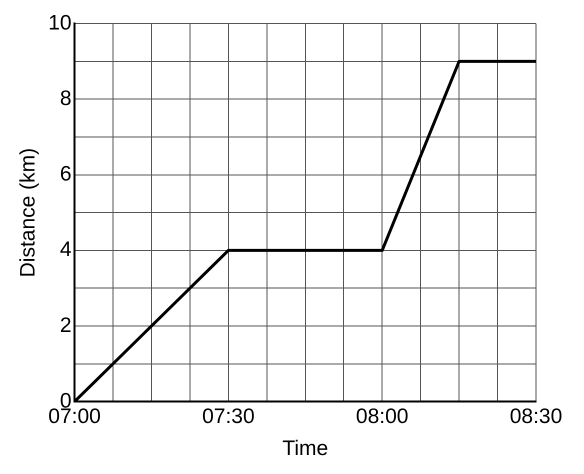  What do you see at coordinates (60, 22) in the screenshot?
I see `y-tick-label: 10` at bounding box center [60, 22].